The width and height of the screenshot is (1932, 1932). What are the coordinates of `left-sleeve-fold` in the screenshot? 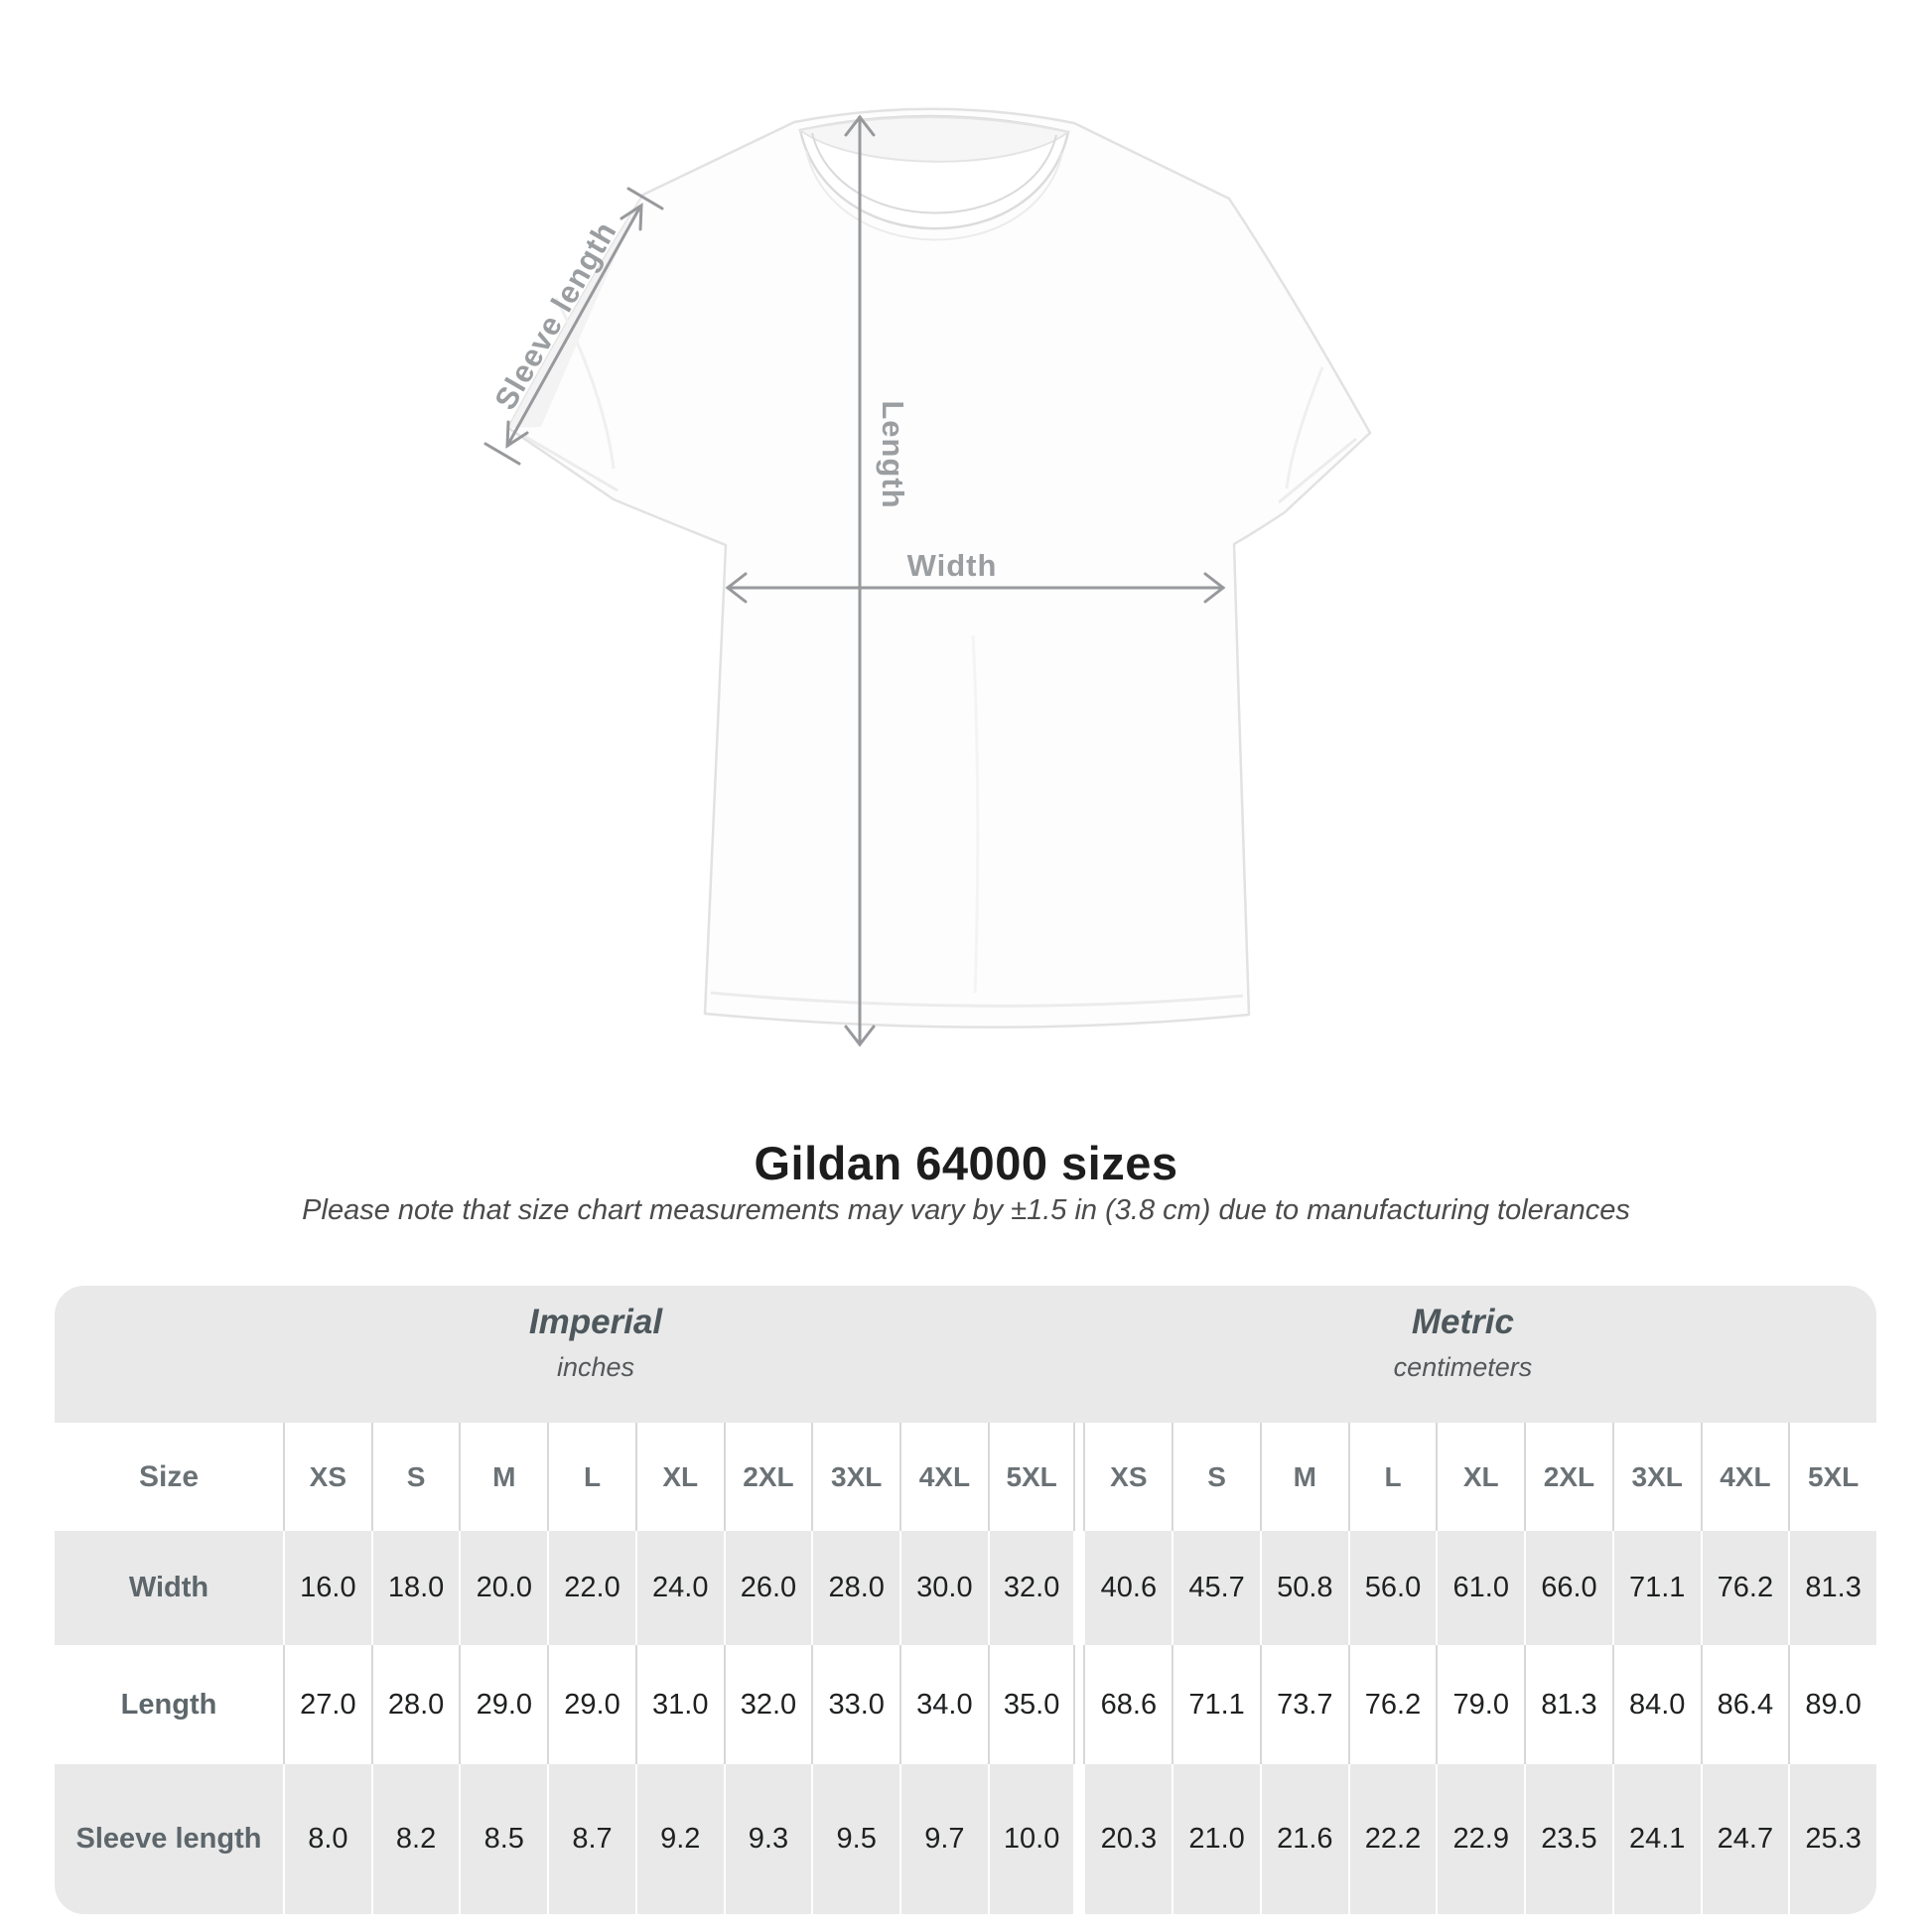 It's located at (585, 383).